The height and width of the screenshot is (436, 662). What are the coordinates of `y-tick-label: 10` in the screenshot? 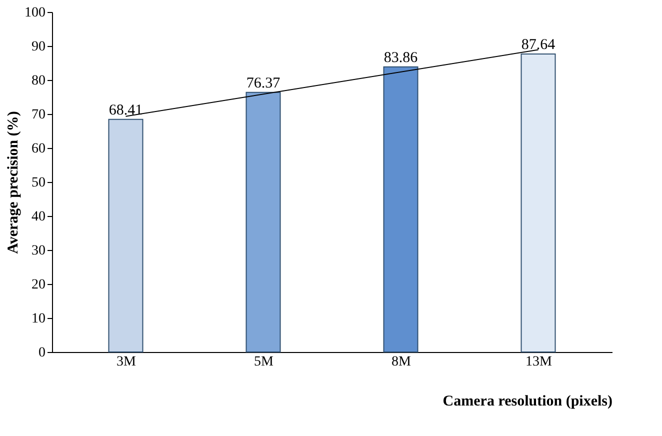 It's located at (39, 319).